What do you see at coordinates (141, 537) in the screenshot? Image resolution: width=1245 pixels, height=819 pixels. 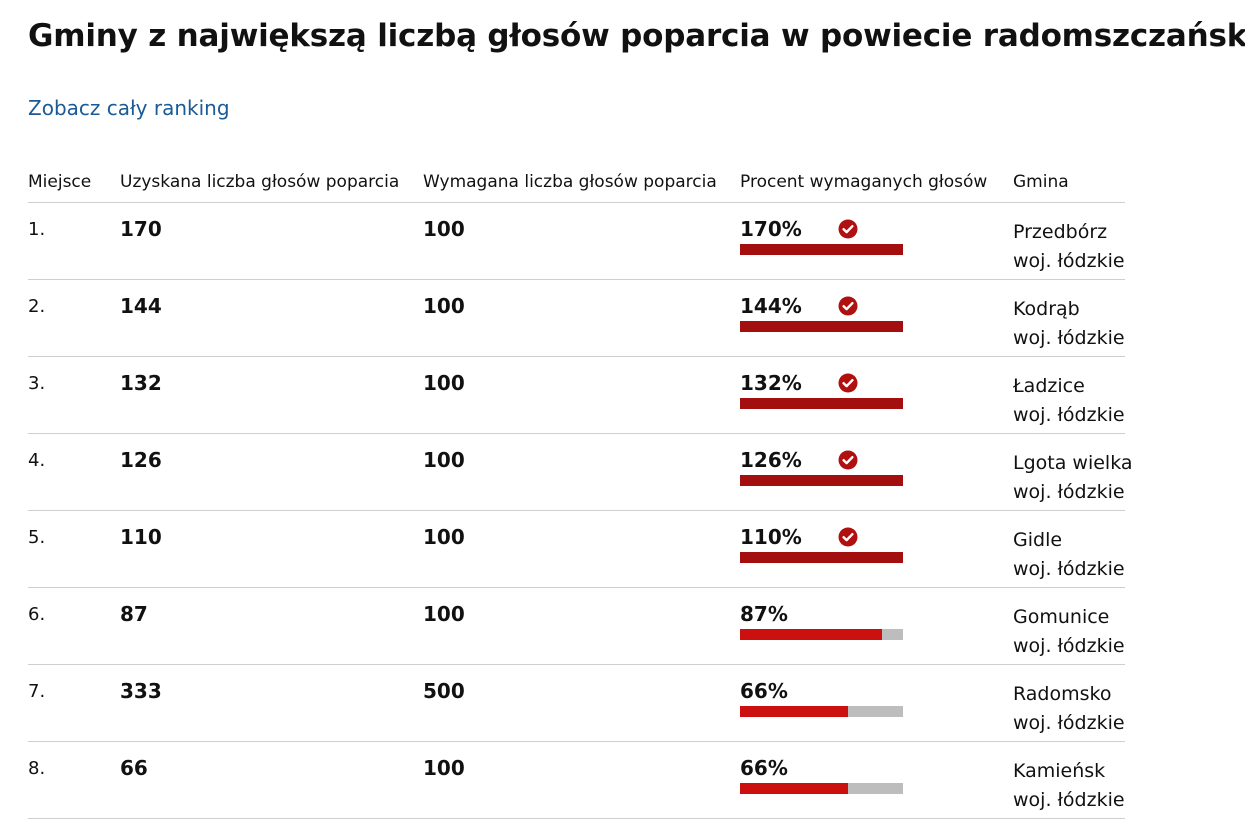 I see `row-obtained-votes: 110` at bounding box center [141, 537].